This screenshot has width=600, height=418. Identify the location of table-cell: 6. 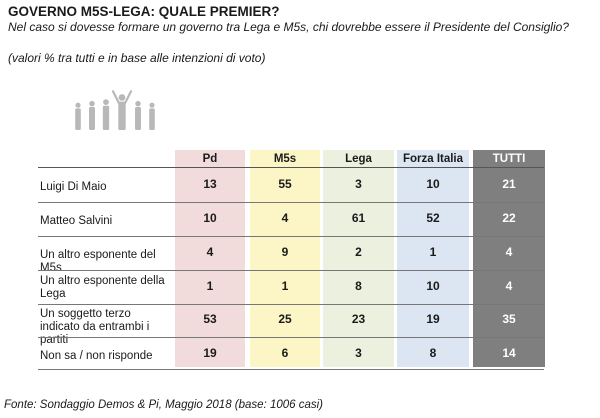
(285, 353).